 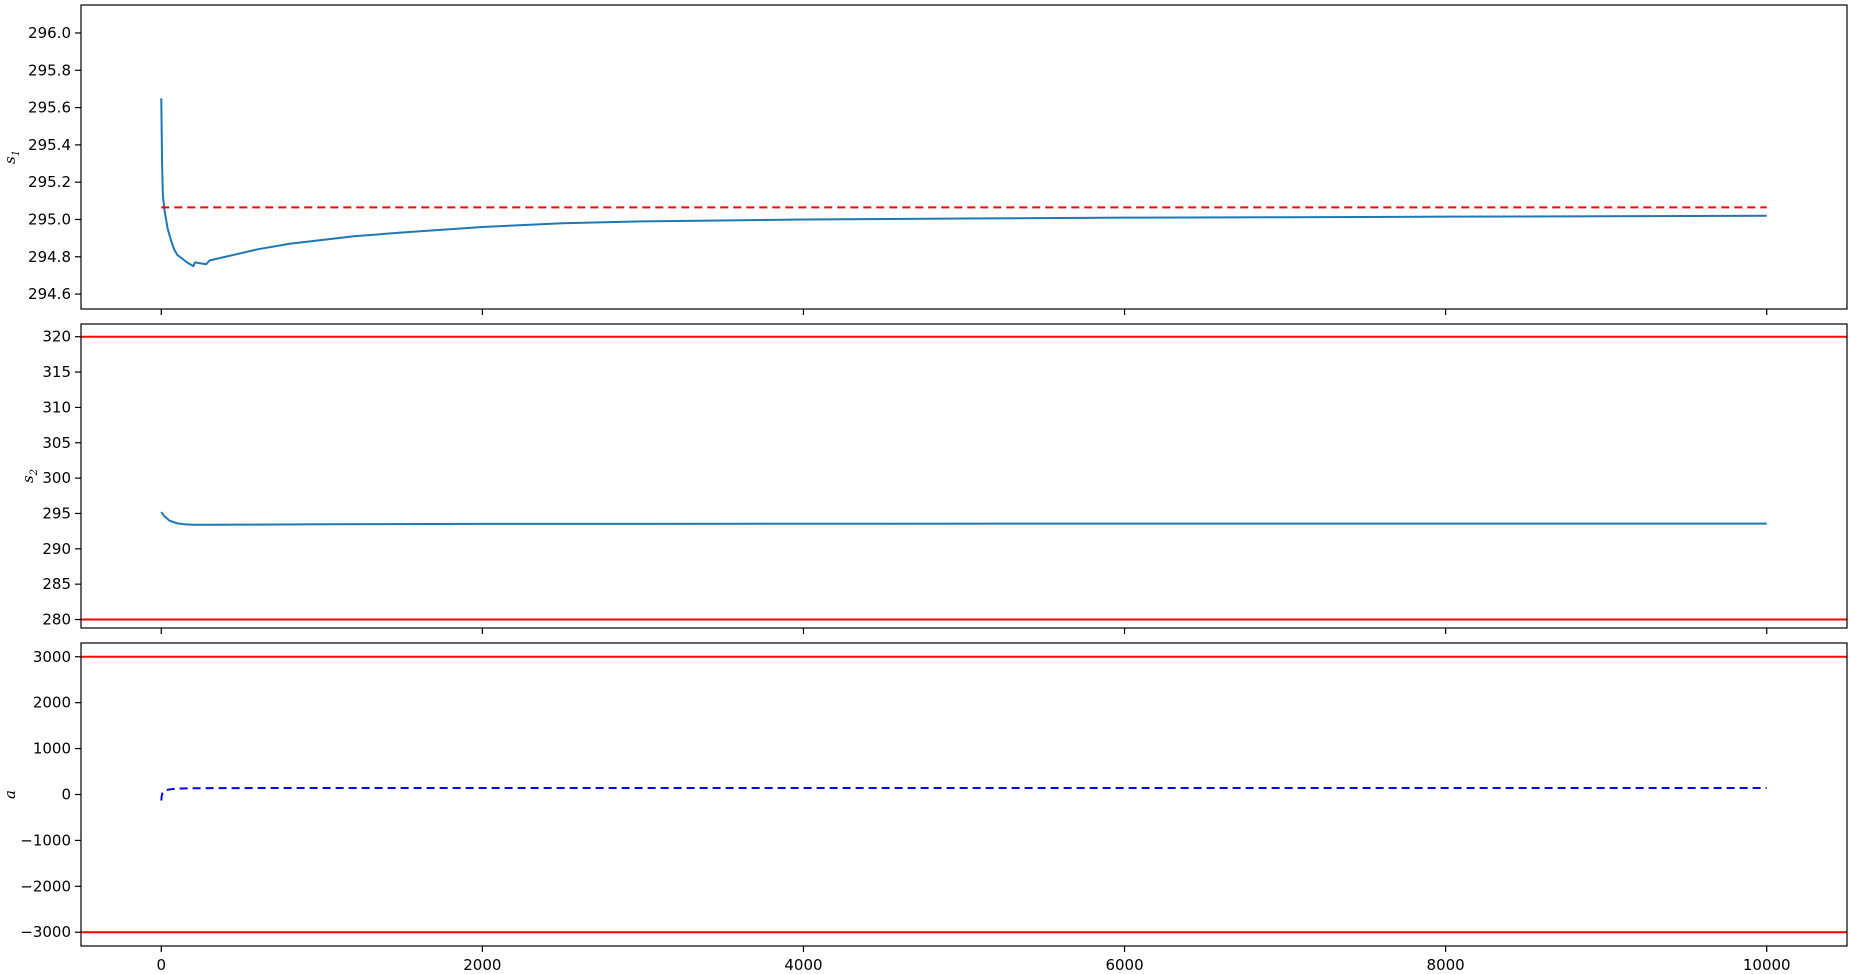 I want to click on y-tick-label: 0, so click(x=66, y=795).